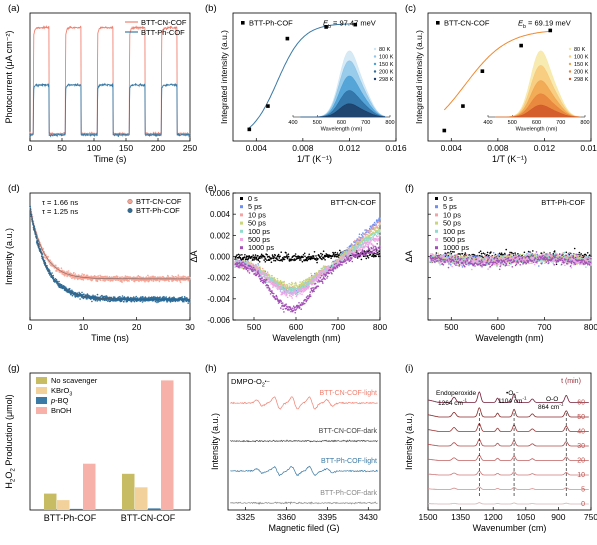 This screenshot has width=597, height=545. Describe the element at coordinates (354, 202) in the screenshot. I see `panel-title: BTT-CN-COF` at that location.